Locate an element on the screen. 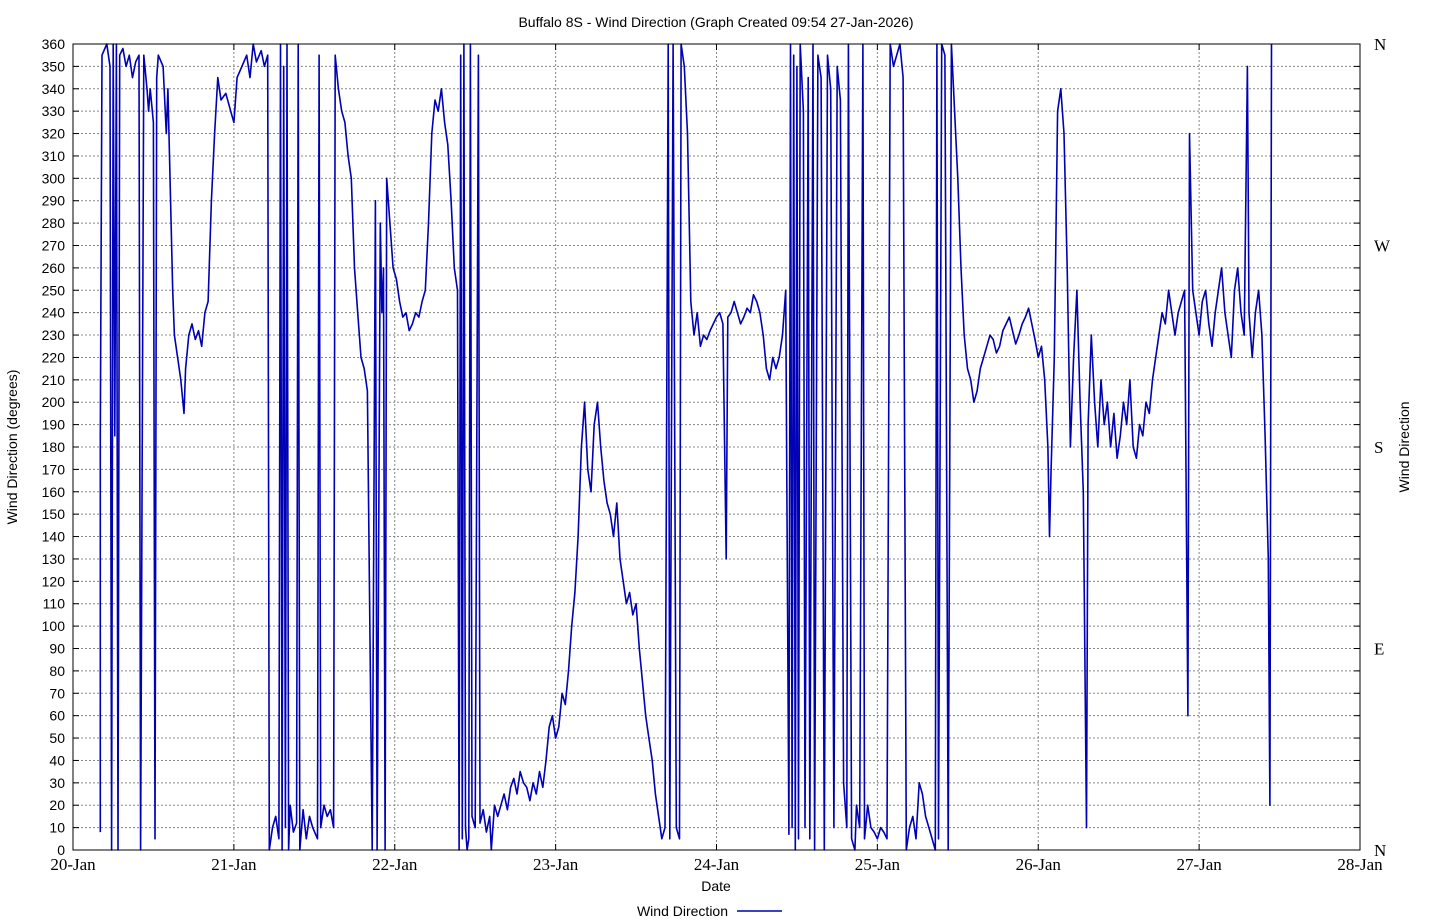  x-tick-label: 27-Jan is located at coordinates (1199, 864).